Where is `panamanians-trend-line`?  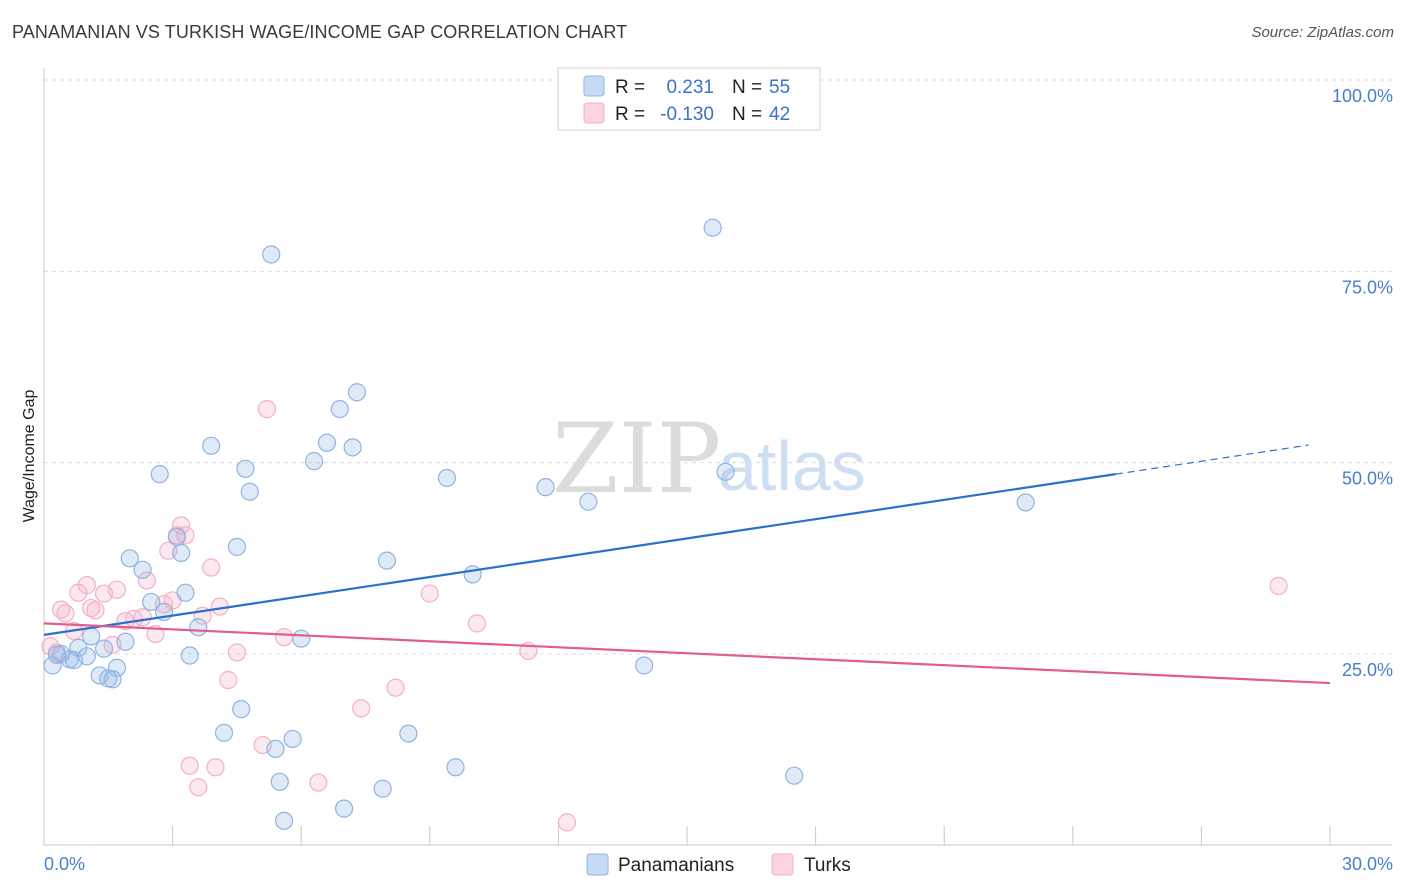
panamanians-trend-line is located at coordinates (579, 554).